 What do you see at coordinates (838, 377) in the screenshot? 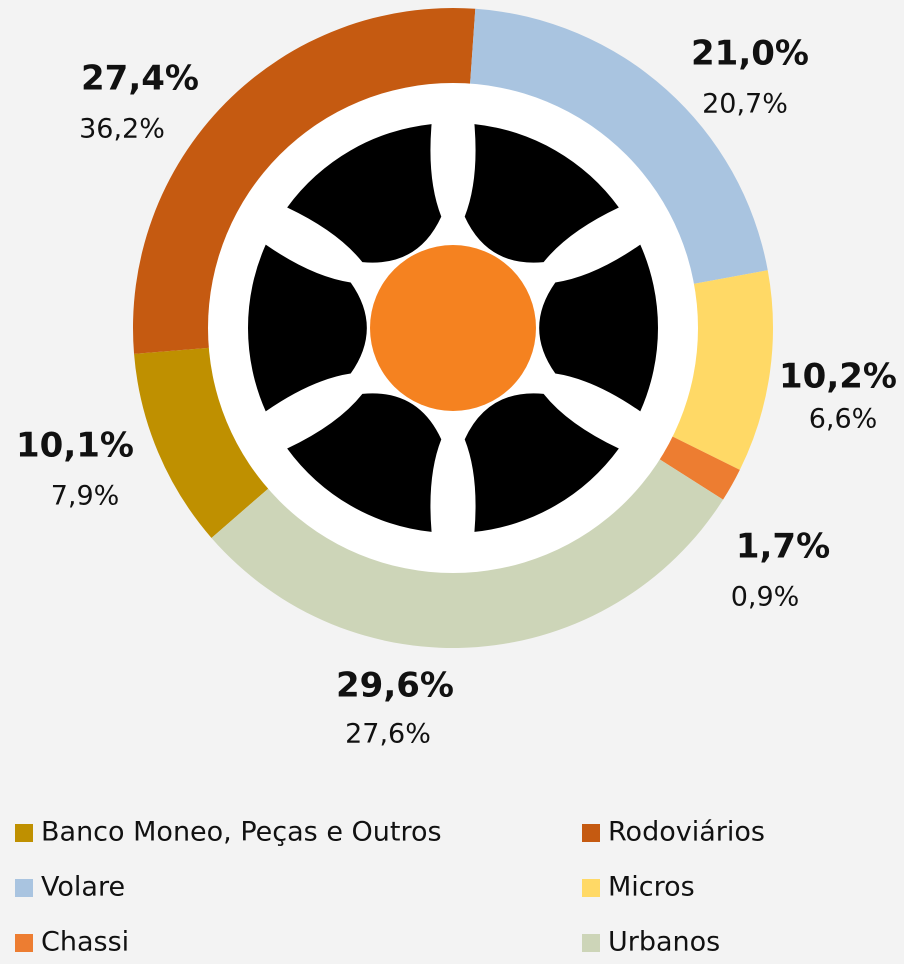
I see `data-label: 10,2%` at bounding box center [838, 377].